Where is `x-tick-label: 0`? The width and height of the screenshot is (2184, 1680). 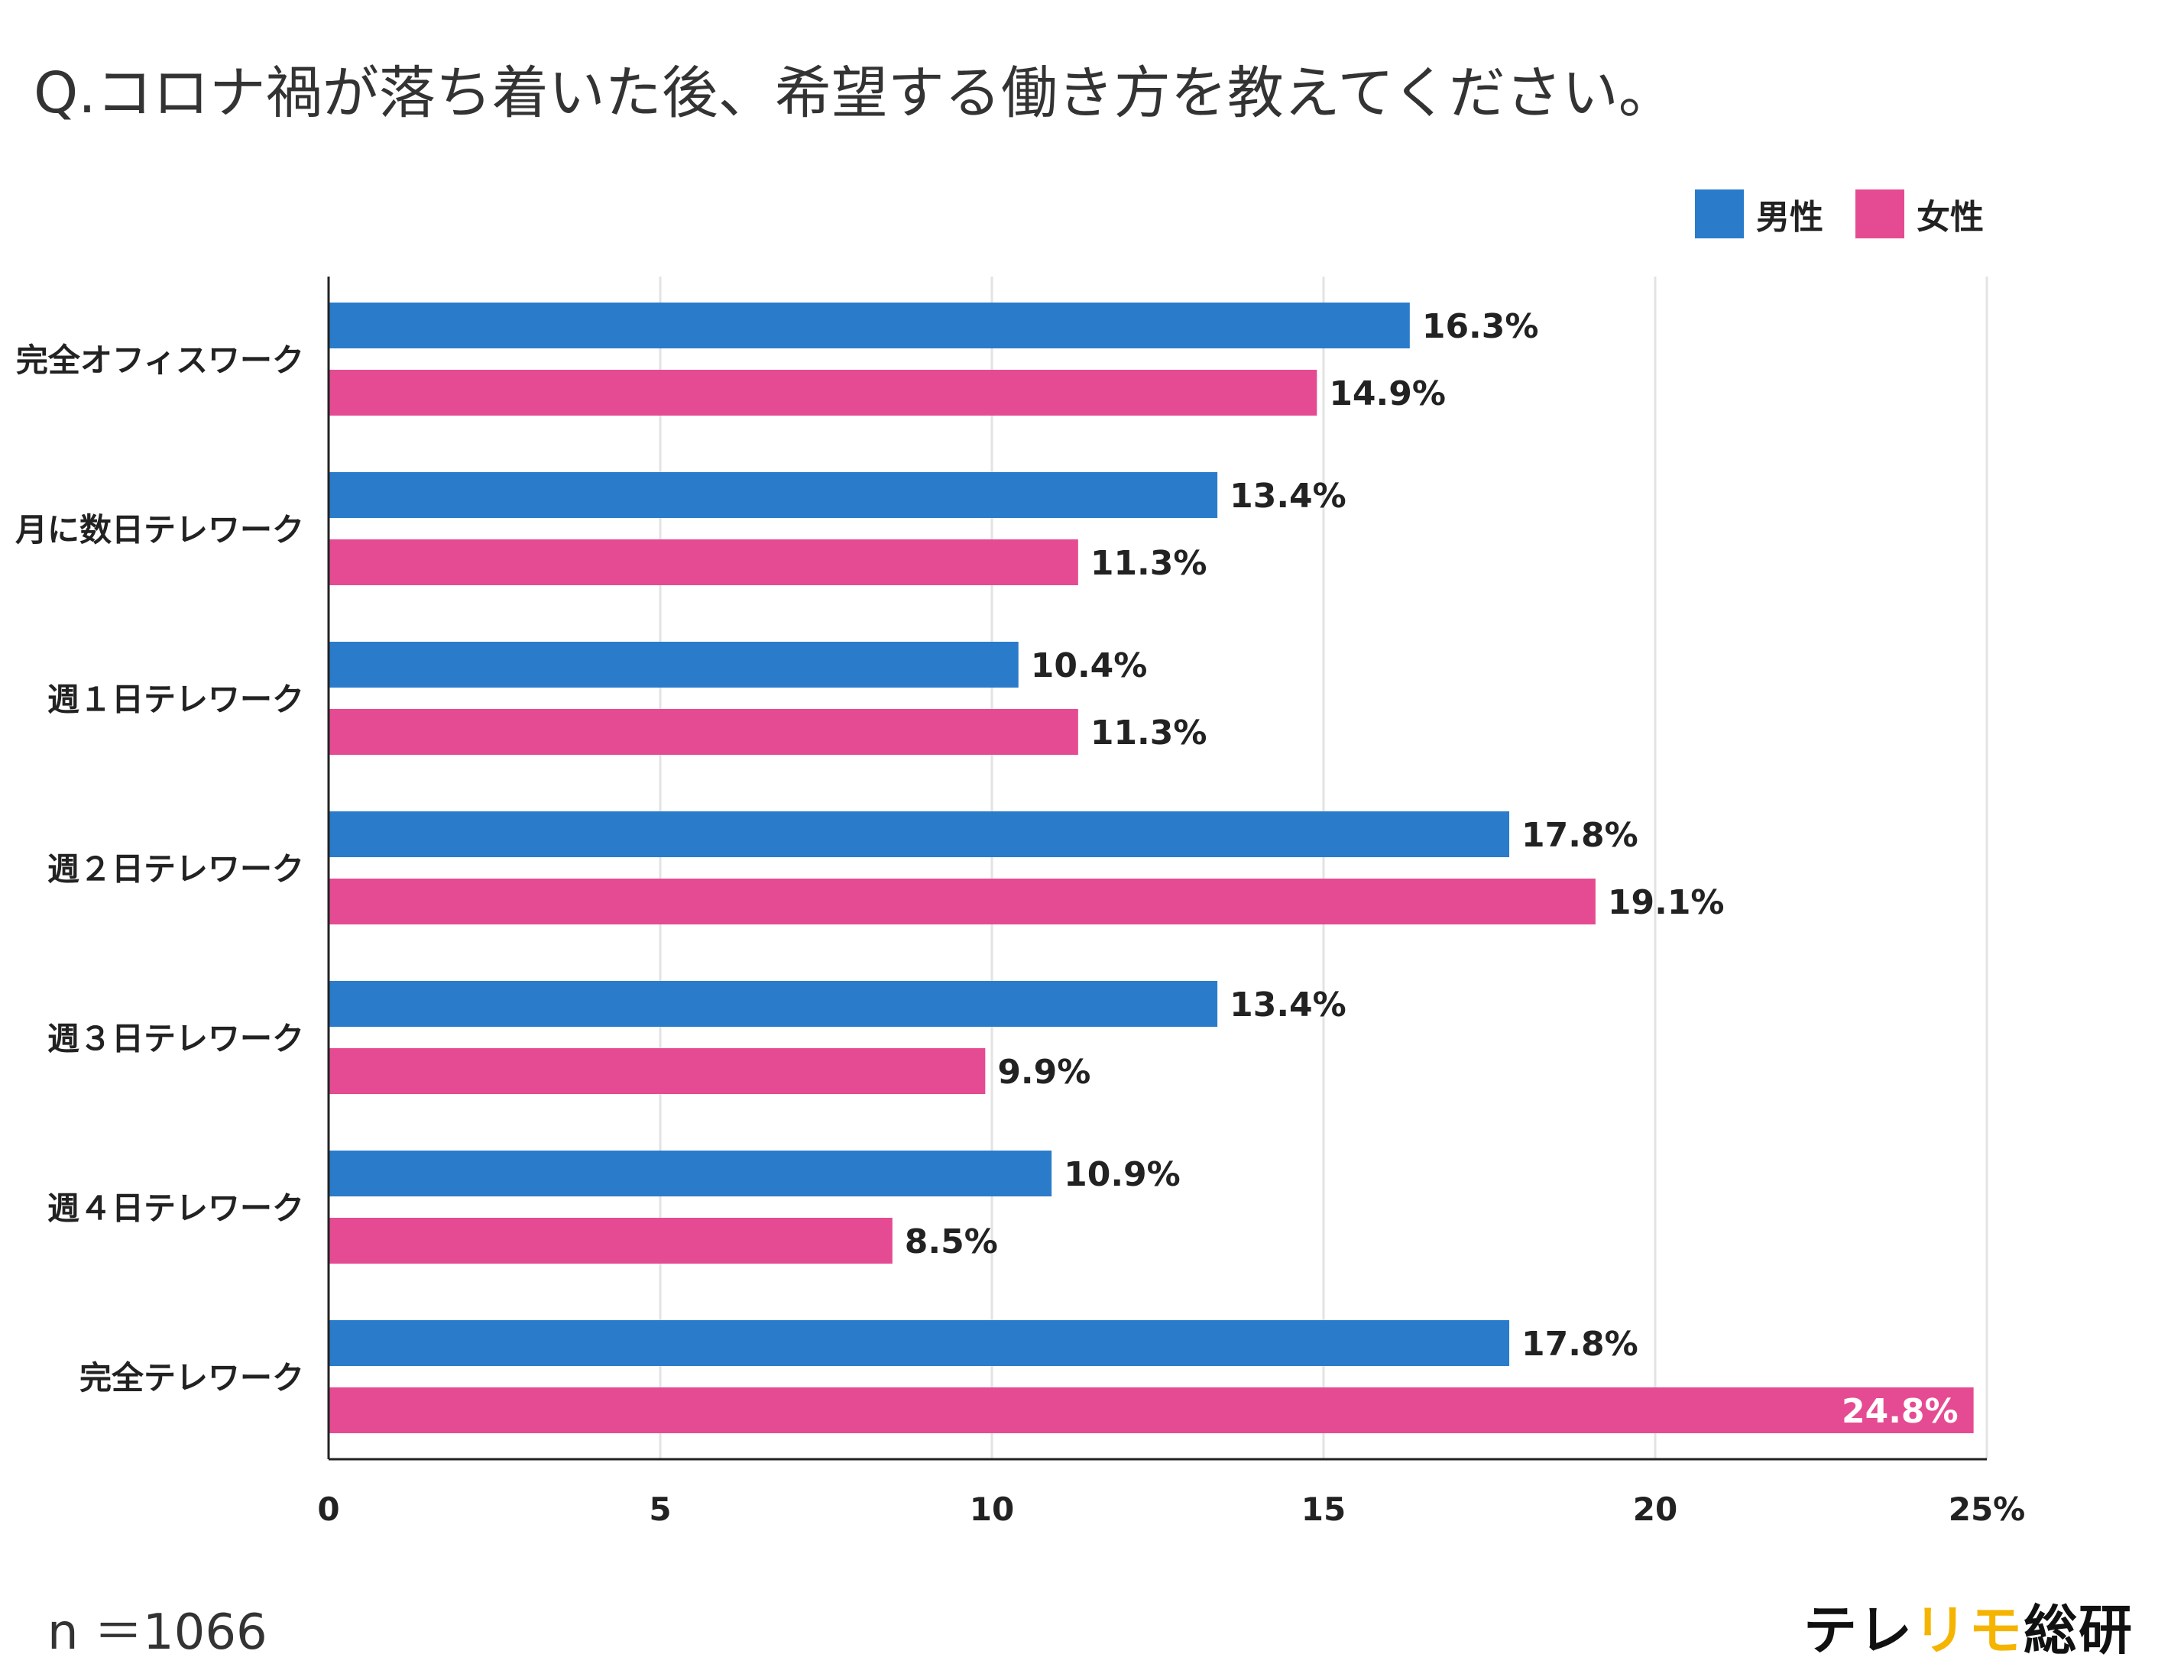 x-tick-label: 0 is located at coordinates (328, 1509).